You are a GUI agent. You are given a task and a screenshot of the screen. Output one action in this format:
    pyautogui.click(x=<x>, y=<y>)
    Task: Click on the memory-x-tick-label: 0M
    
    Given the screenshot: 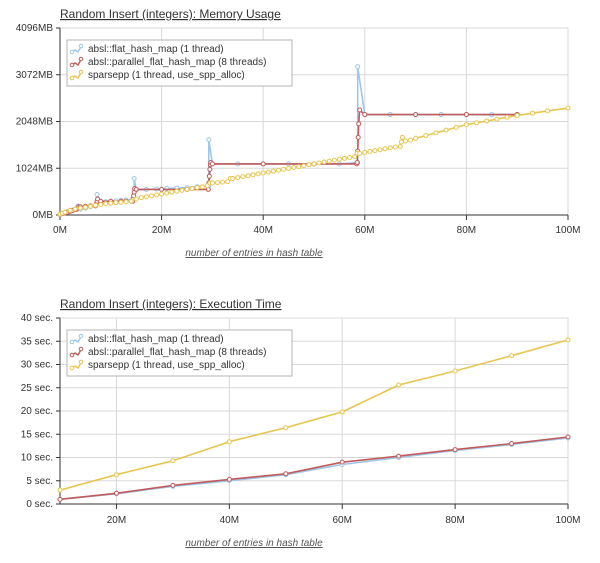 What is the action you would take?
    pyautogui.click(x=60, y=230)
    